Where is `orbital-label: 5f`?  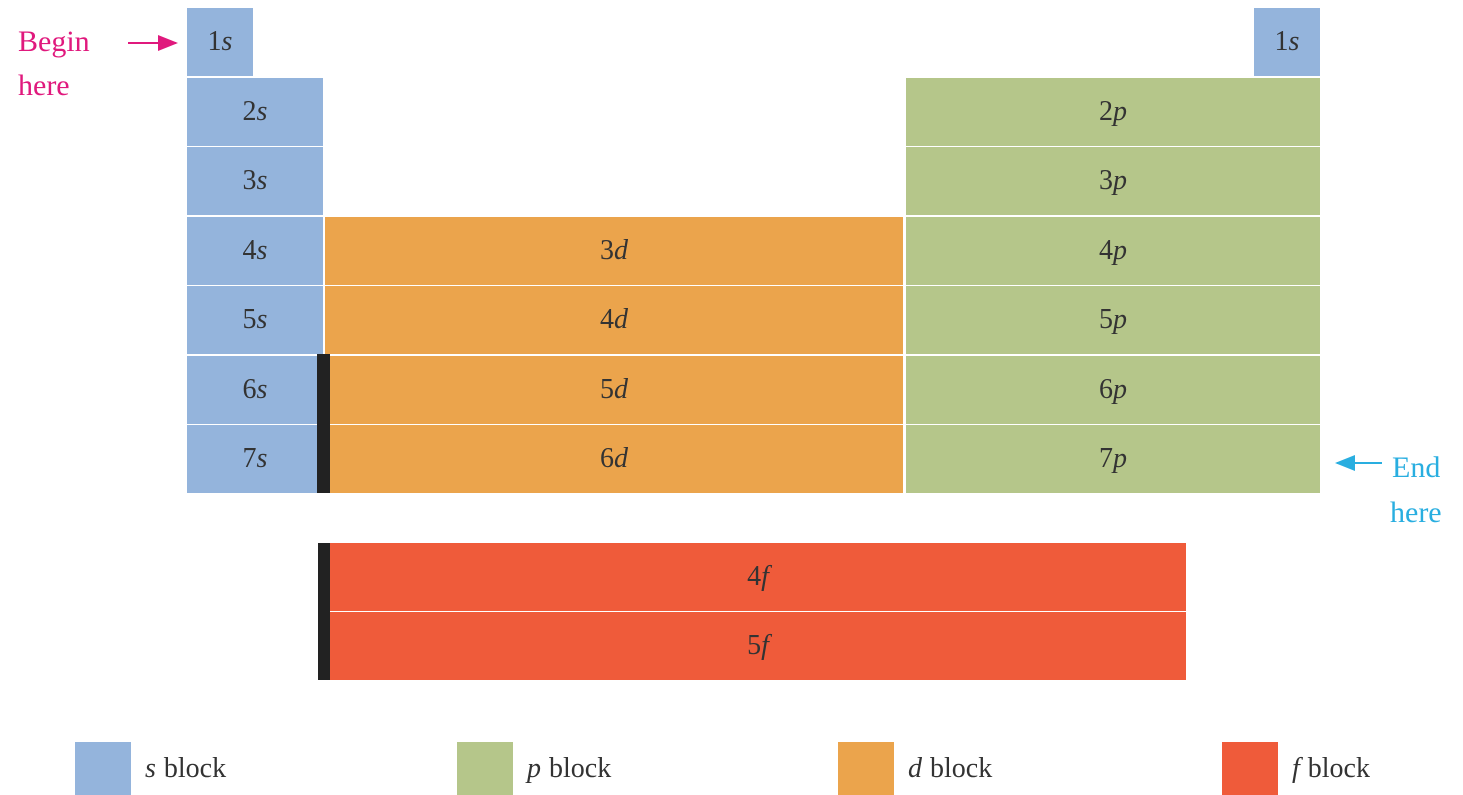 orbital-label: 5f is located at coordinates (759, 645).